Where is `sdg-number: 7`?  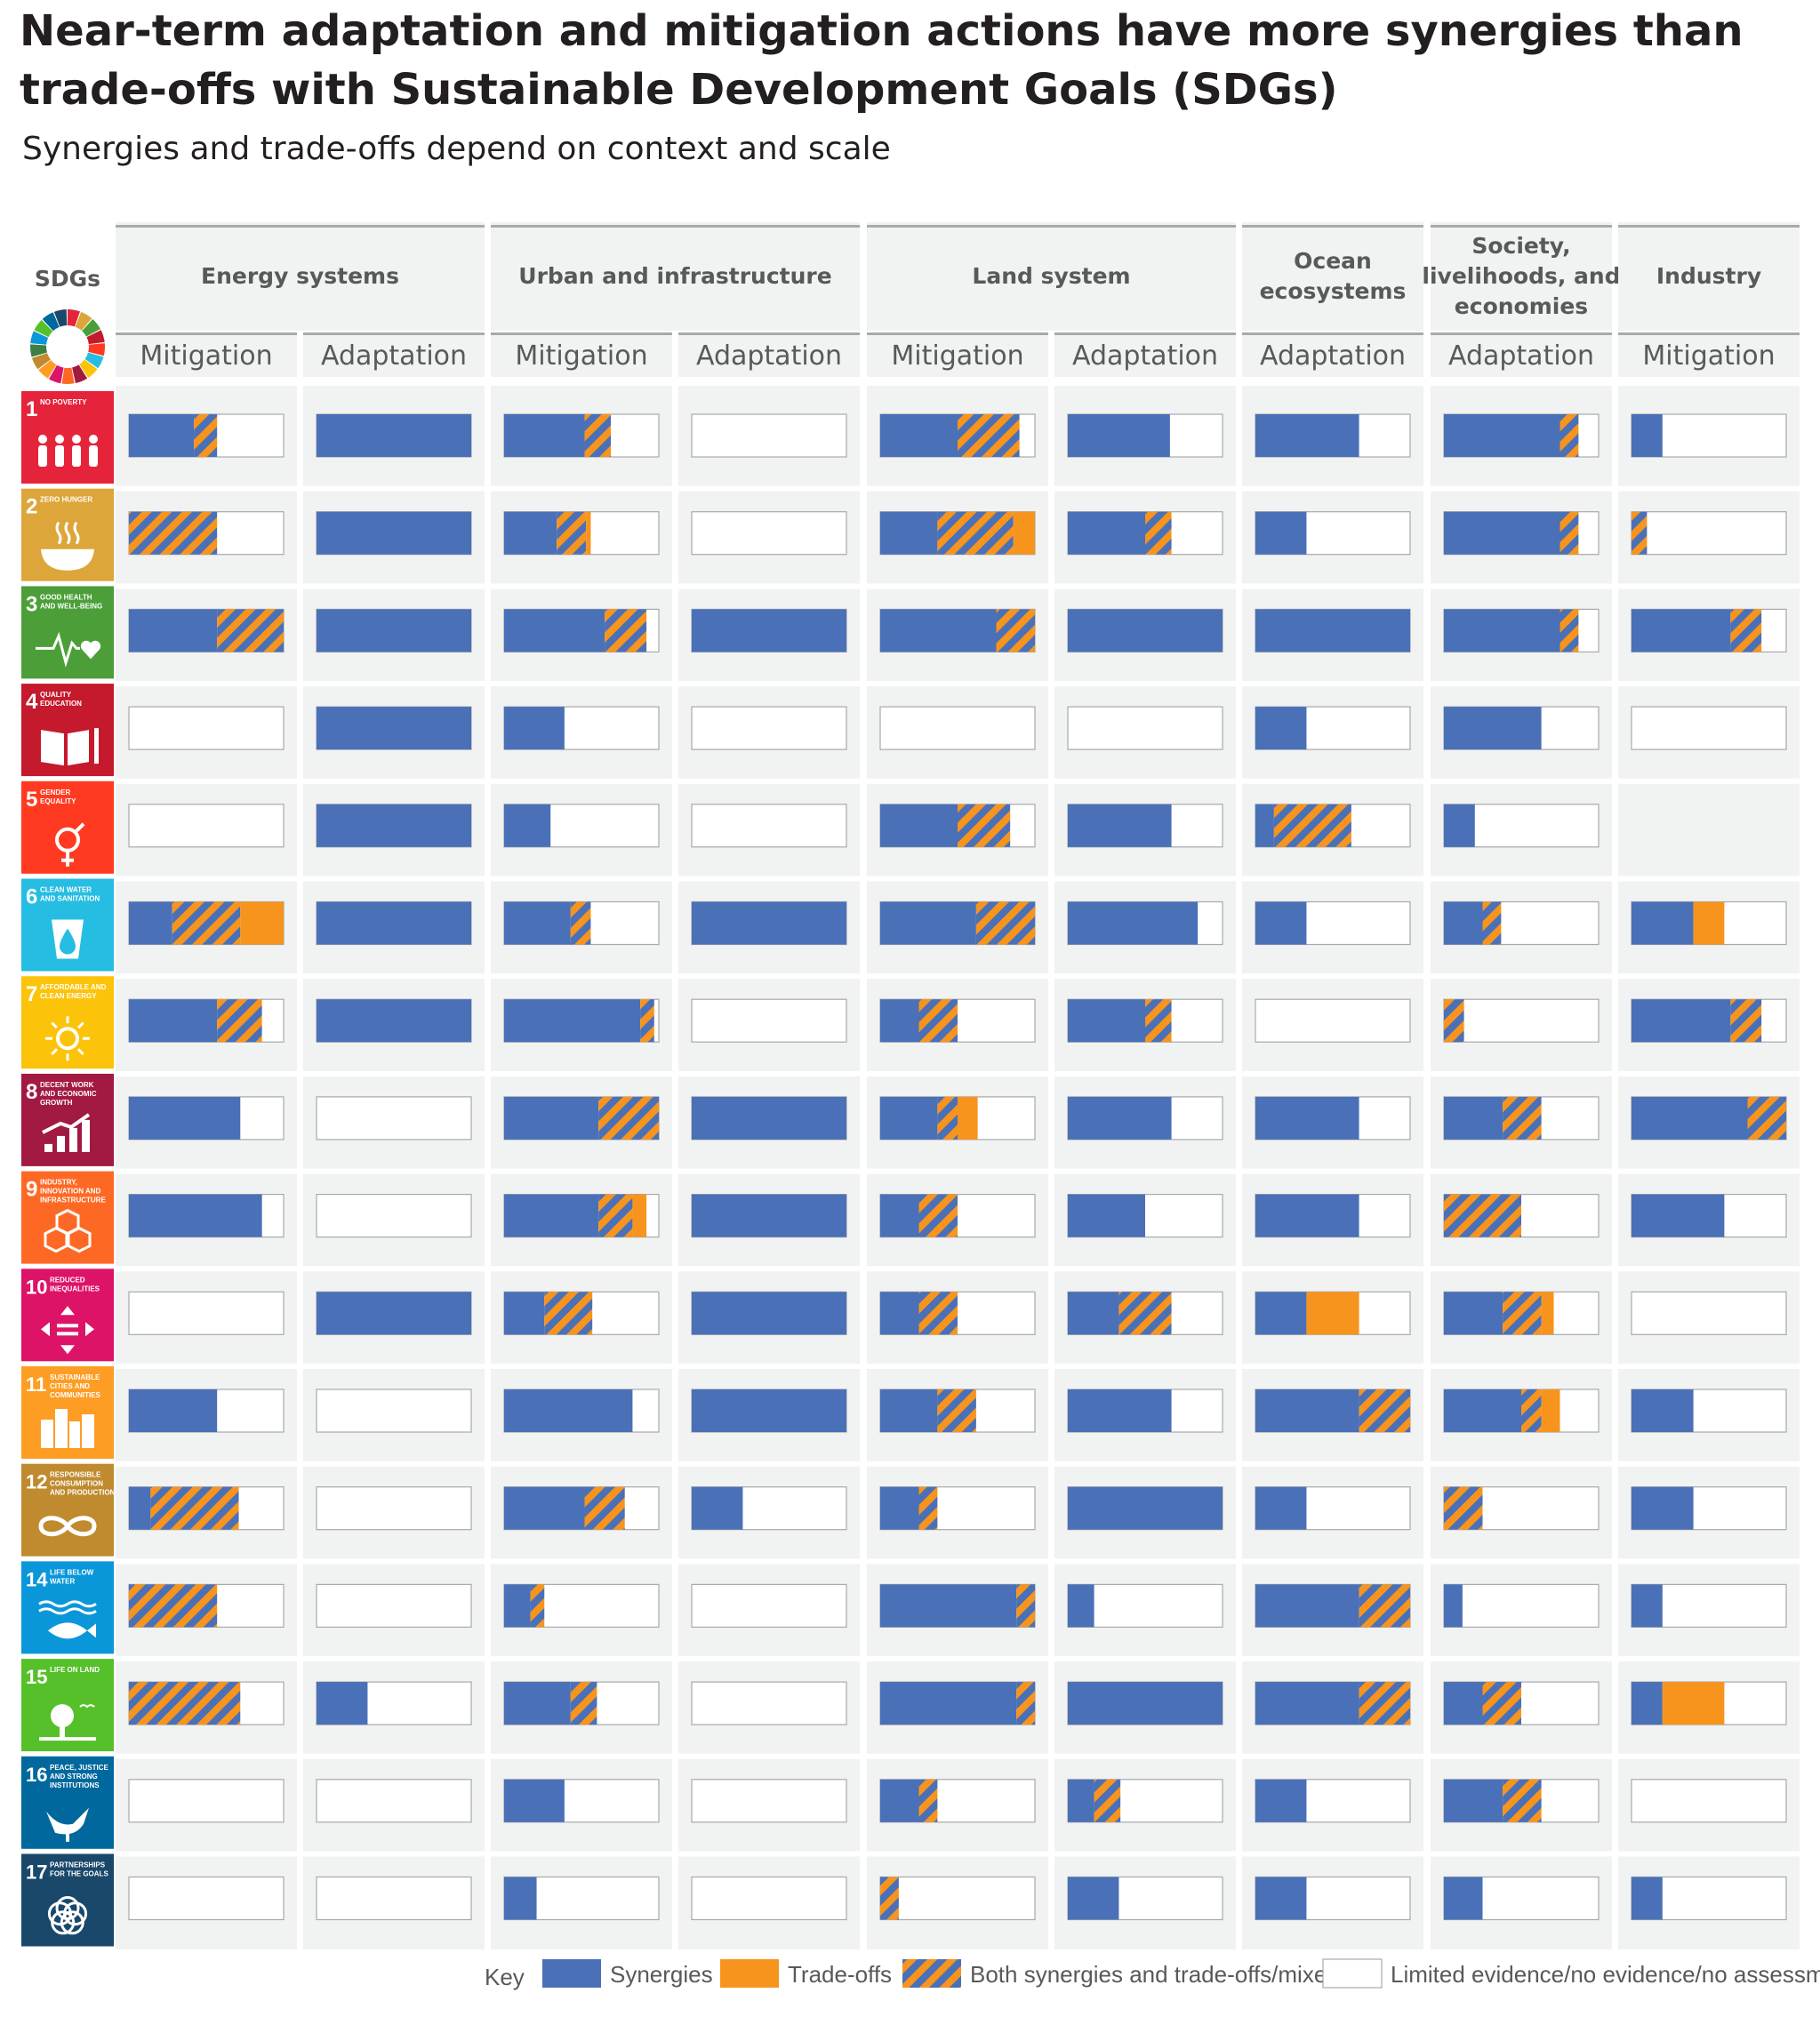 sdg-number: 7 is located at coordinates (31, 994).